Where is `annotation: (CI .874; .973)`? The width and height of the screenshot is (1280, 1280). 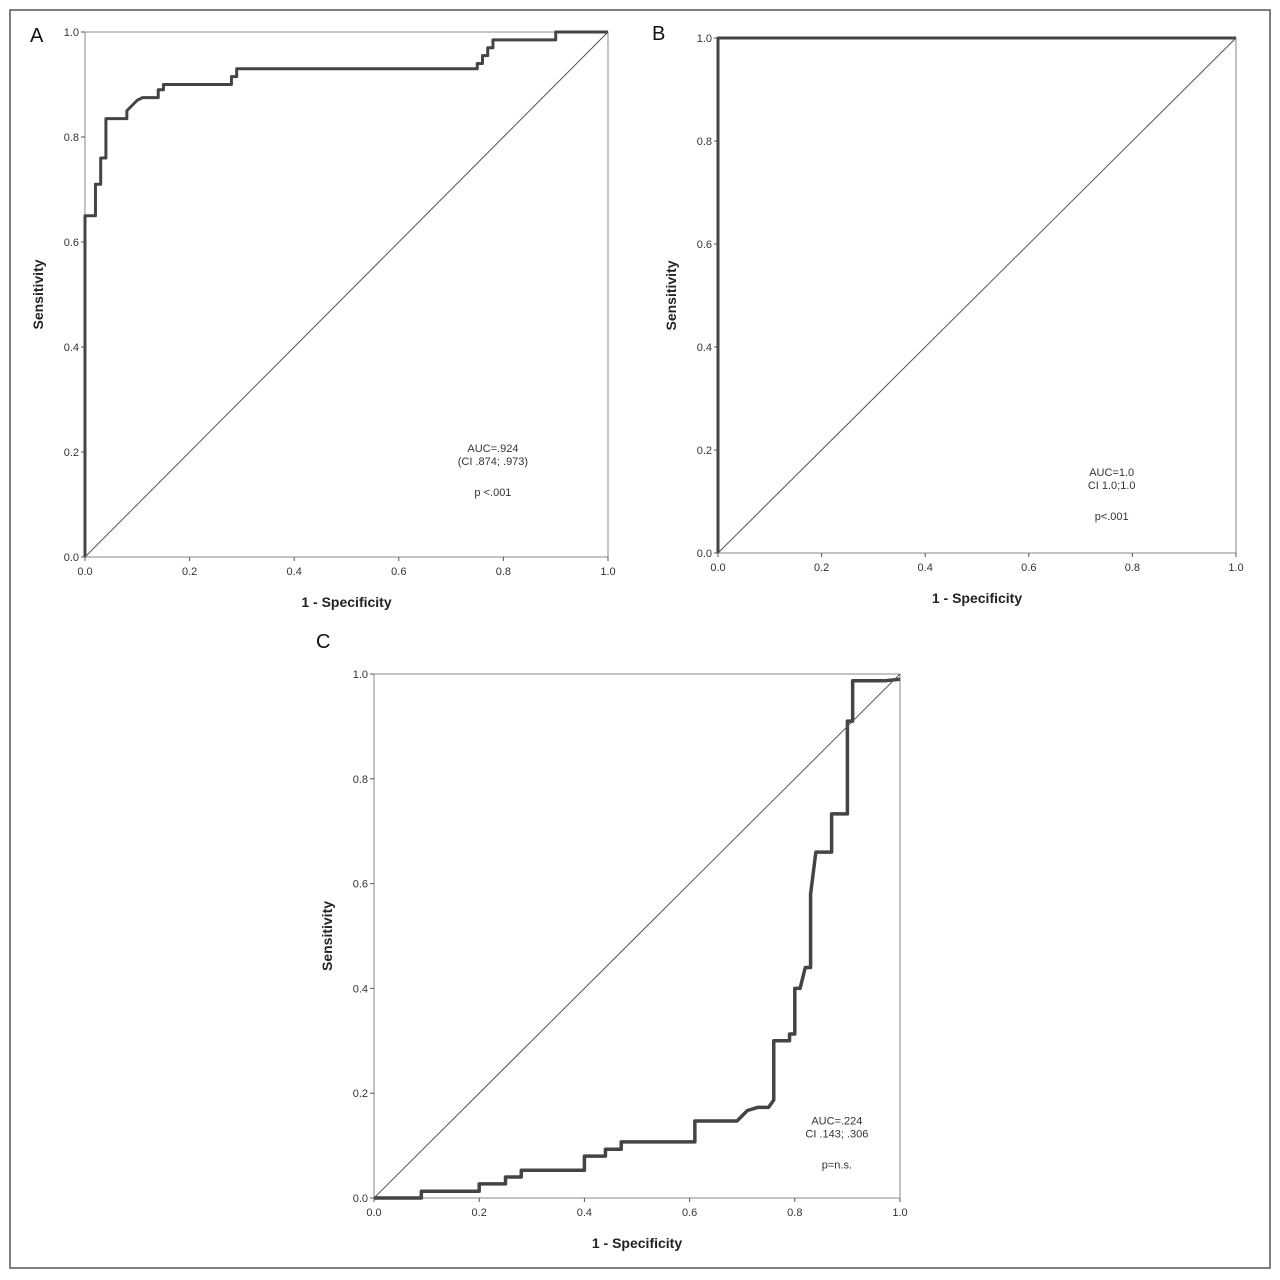
annotation: (CI .874; .973) is located at coordinates (493, 462).